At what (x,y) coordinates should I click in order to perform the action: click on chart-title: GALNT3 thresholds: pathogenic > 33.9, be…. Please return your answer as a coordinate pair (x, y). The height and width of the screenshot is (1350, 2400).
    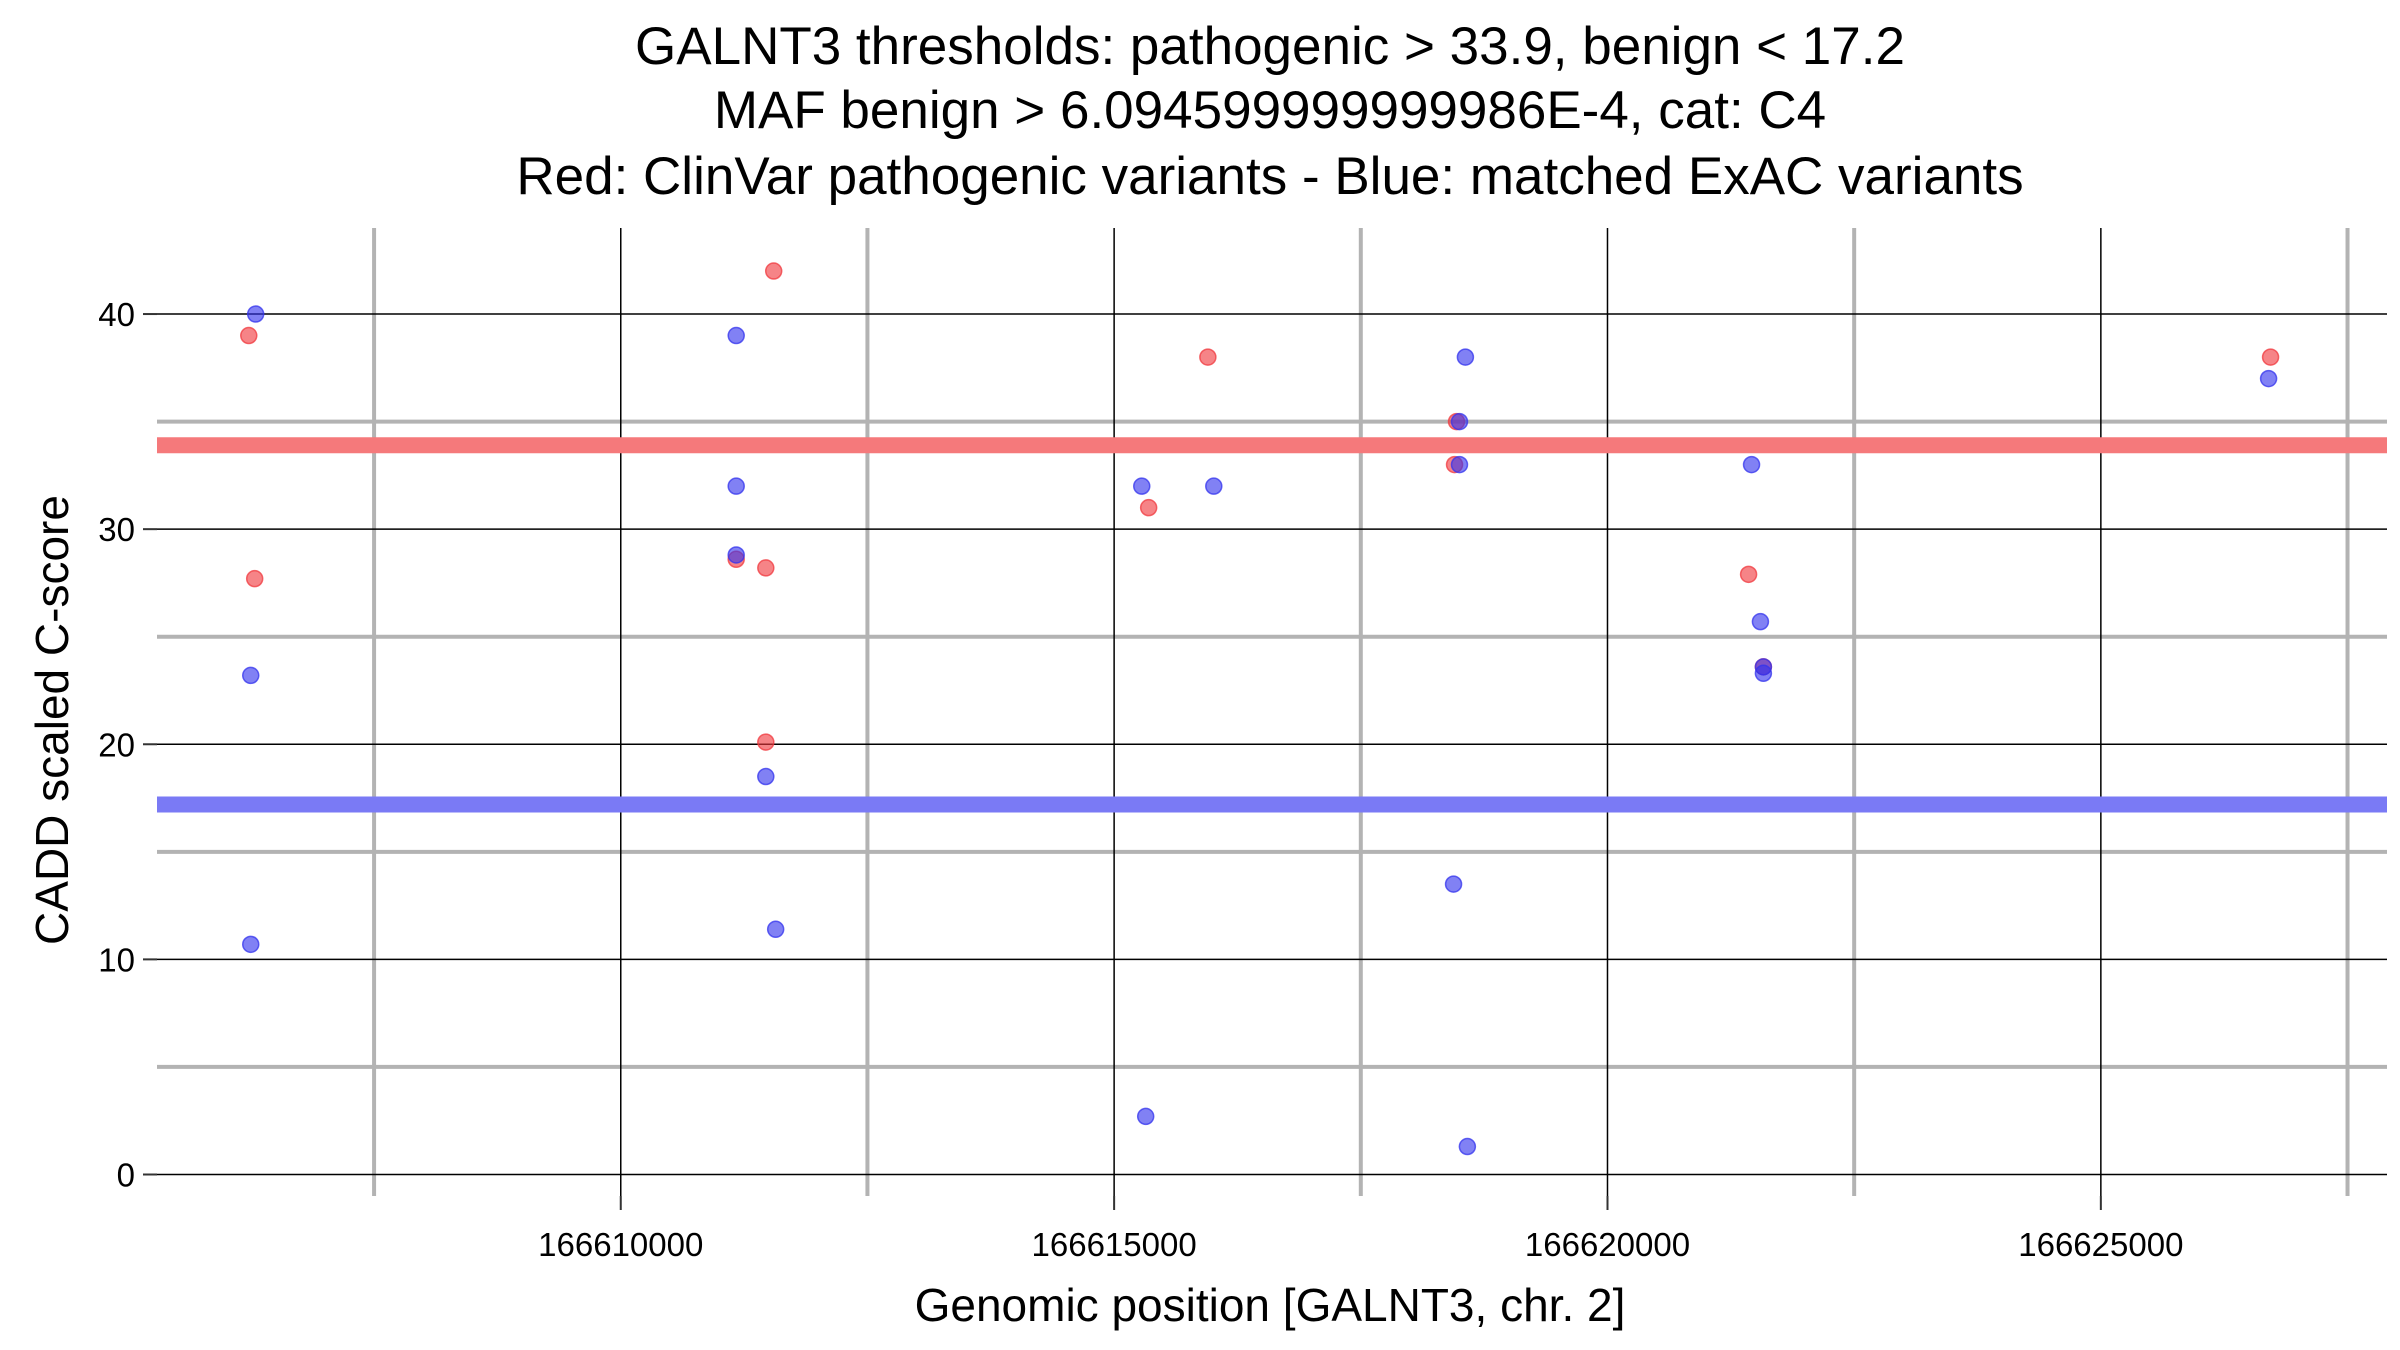
    Looking at the image, I should click on (1269, 111).